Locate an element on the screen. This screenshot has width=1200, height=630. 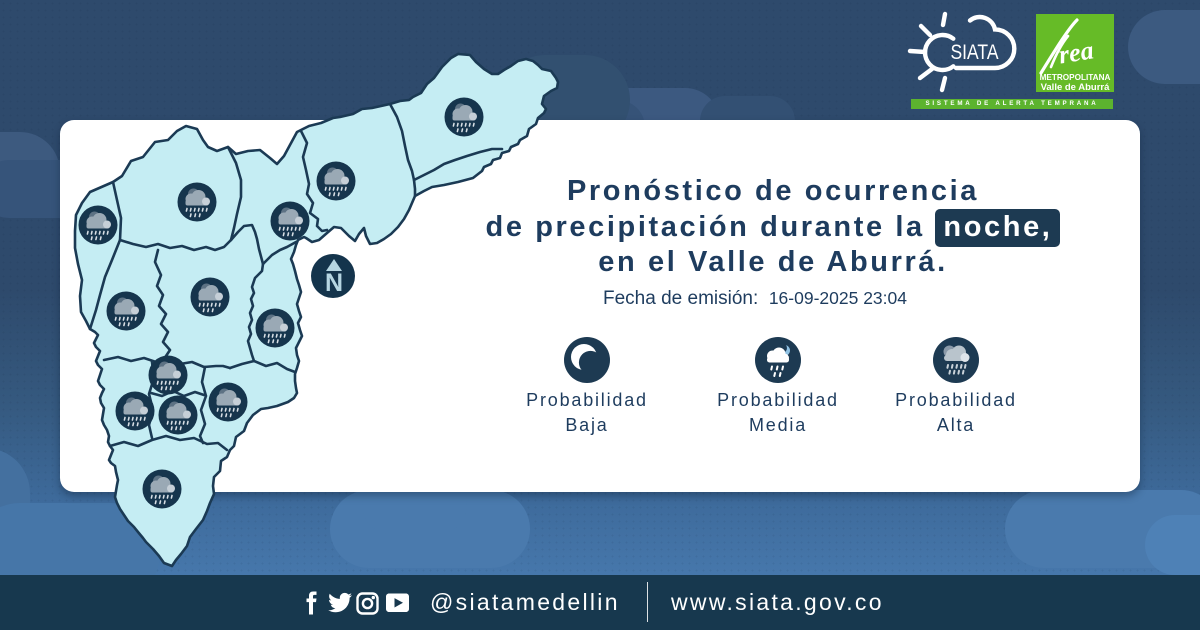
svg-text: SIATA is located at coordinates (975, 52).